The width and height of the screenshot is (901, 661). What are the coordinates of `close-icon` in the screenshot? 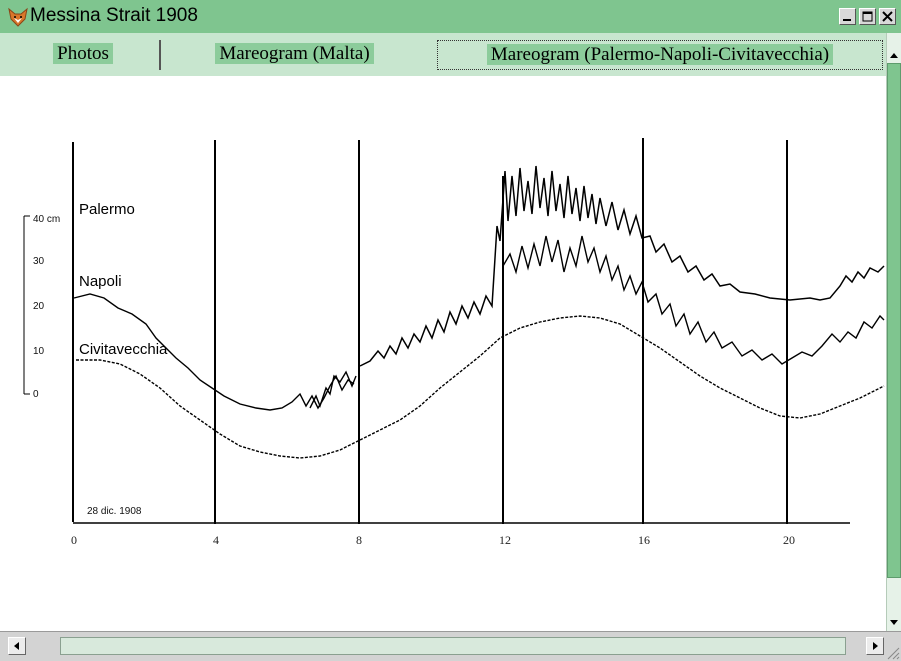 It's located at (887, 16).